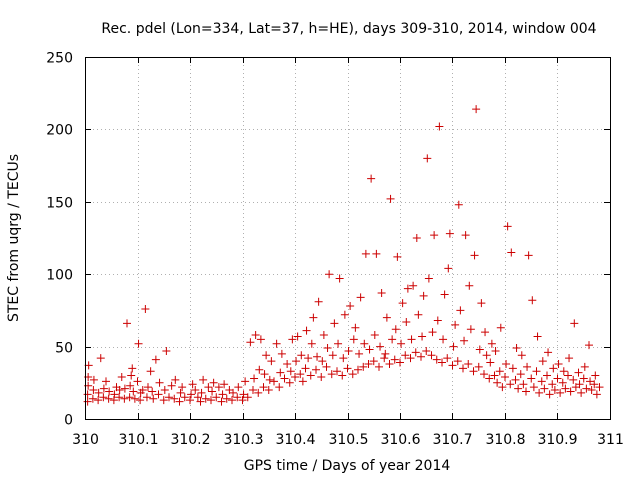 The height and width of the screenshot is (480, 640). Describe the element at coordinates (68, 421) in the screenshot. I see `y-tick-label: 0` at that location.